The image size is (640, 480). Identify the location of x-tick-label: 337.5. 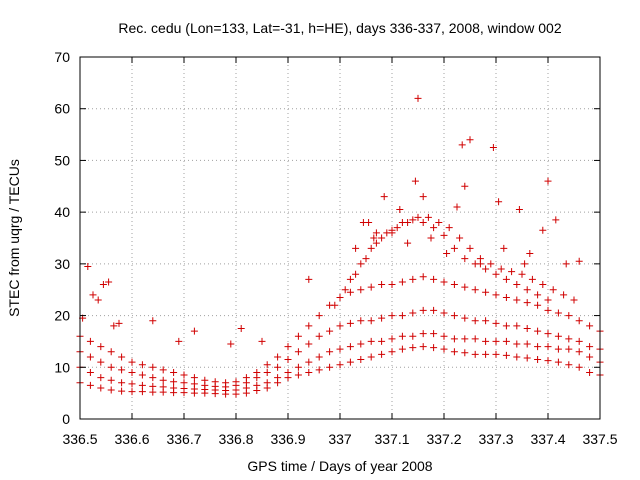
(599, 439).